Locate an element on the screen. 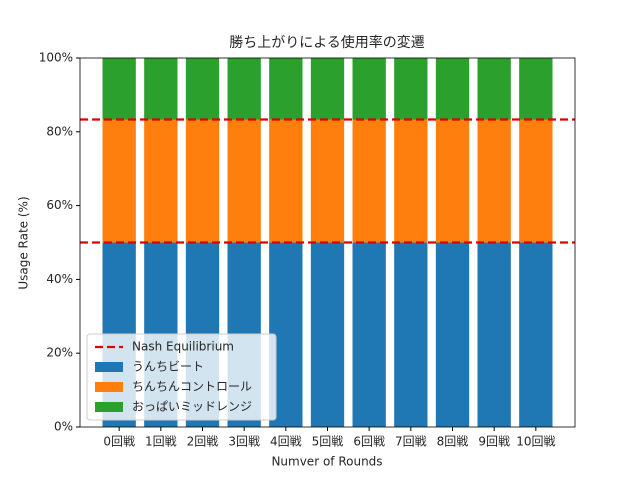 The image size is (640, 480). legend-label: ちんちんコントロール is located at coordinates (192, 387).